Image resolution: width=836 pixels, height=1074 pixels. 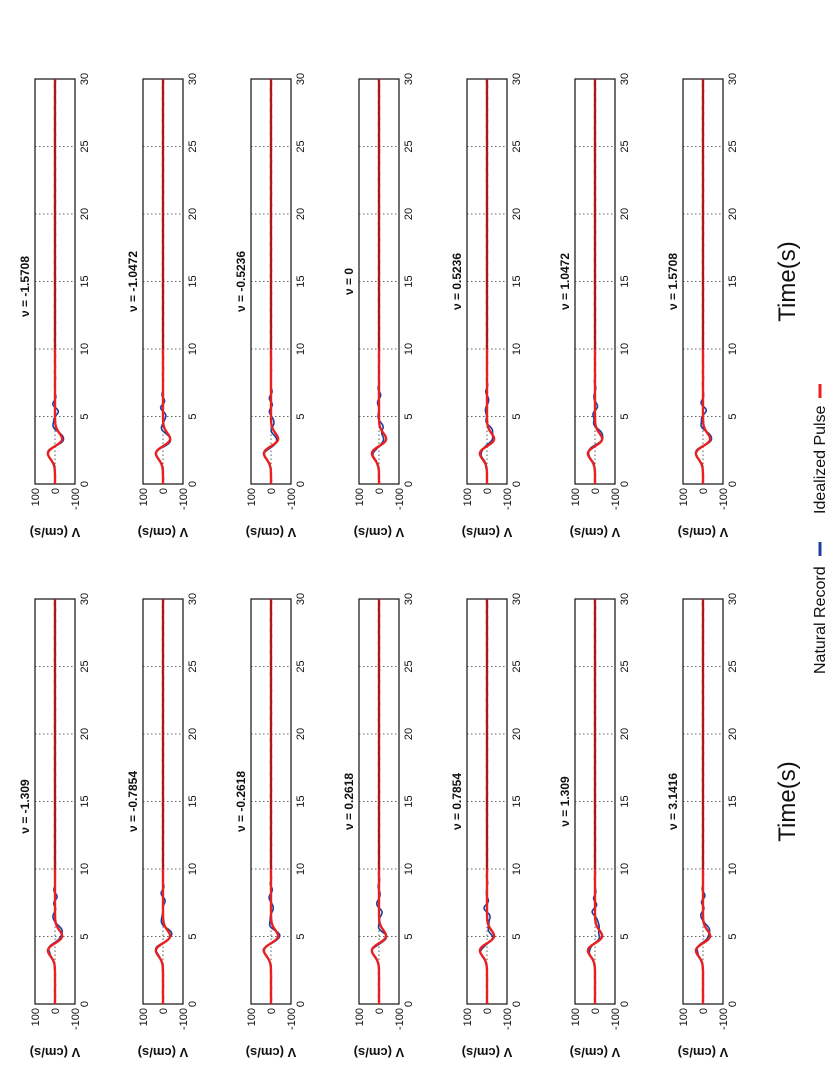 What do you see at coordinates (349, 801) in the screenshot?
I see `panel-title: ν = 0.2618` at bounding box center [349, 801].